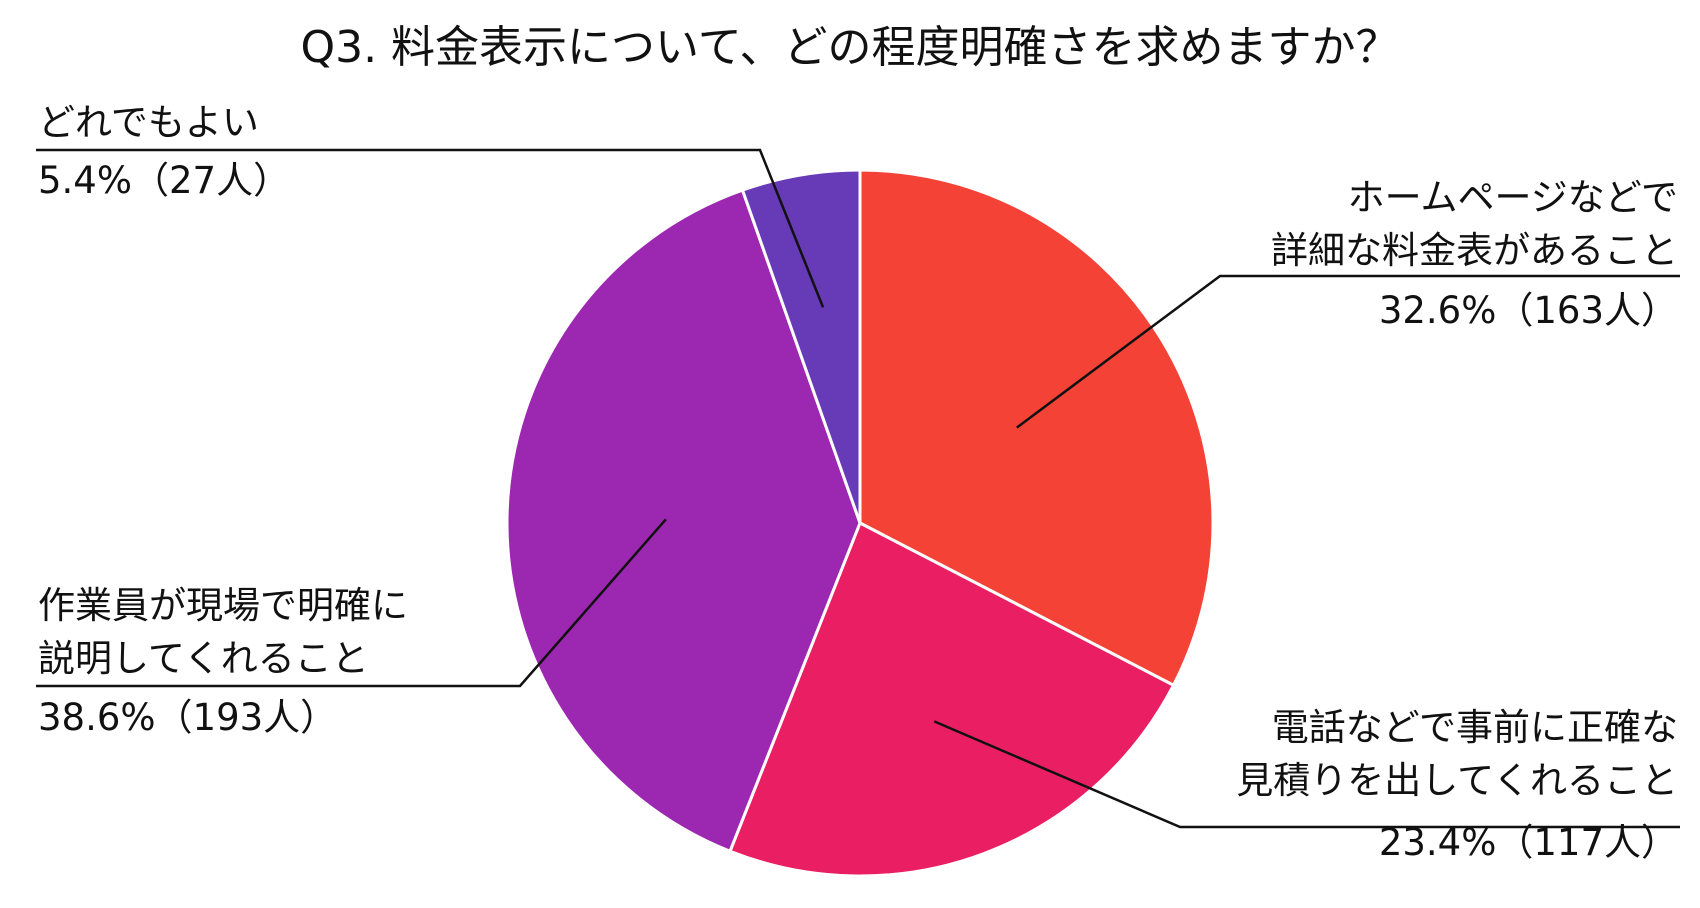 Image resolution: width=1700 pixels, height=908 pixels. I want to click on slice-value-label-1: 32.6%（163人）, so click(1528, 310).